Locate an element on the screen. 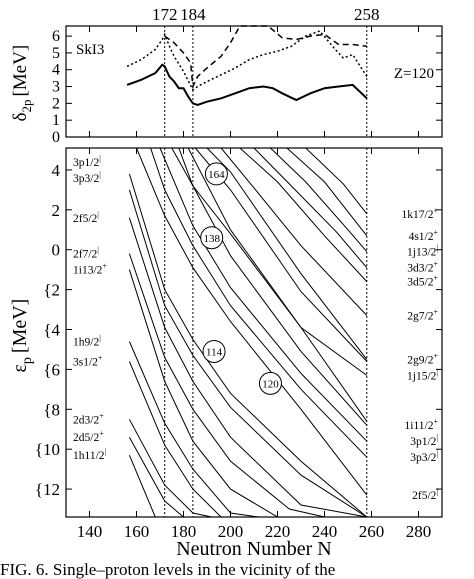 Image resolution: width=474 pixels, height=579 pixels. top-y-tick-label: 2 is located at coordinates (56, 103).